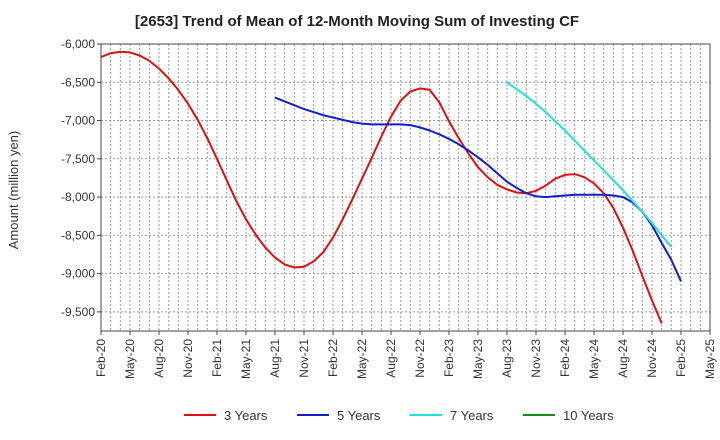  I want to click on x-tick-label: May-23, so click(478, 359).